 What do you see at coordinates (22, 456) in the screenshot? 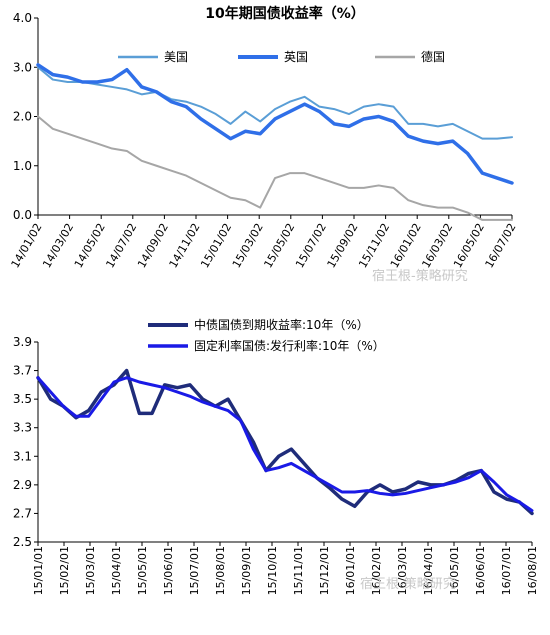
I see `y-tick-label: 3.1` at bounding box center [22, 456].